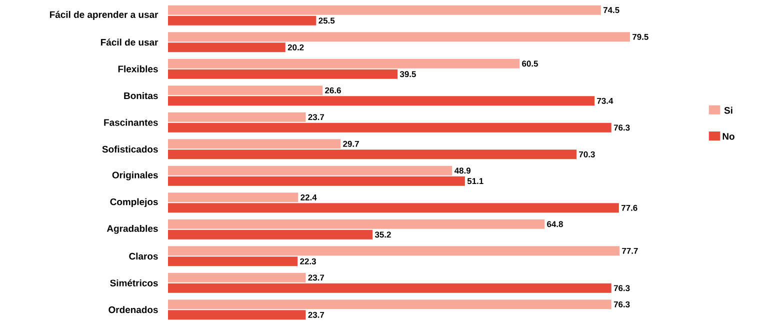  What do you see at coordinates (555, 224) in the screenshot?
I see `data-label: 64.8` at bounding box center [555, 224].